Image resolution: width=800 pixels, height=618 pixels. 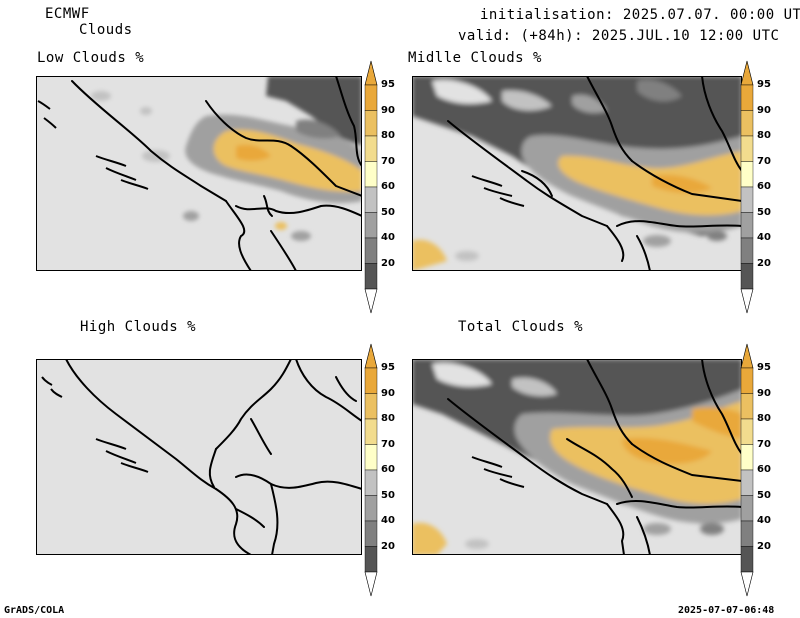 I want to click on model-label: ECMWF, so click(x=67, y=14).